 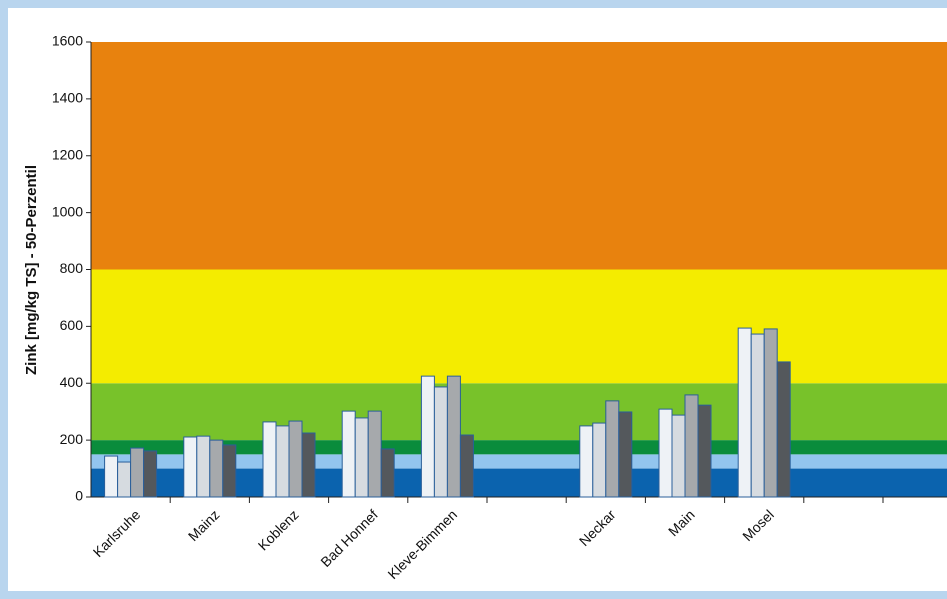 I want to click on y-tick-label: 1000, so click(x=67, y=211).